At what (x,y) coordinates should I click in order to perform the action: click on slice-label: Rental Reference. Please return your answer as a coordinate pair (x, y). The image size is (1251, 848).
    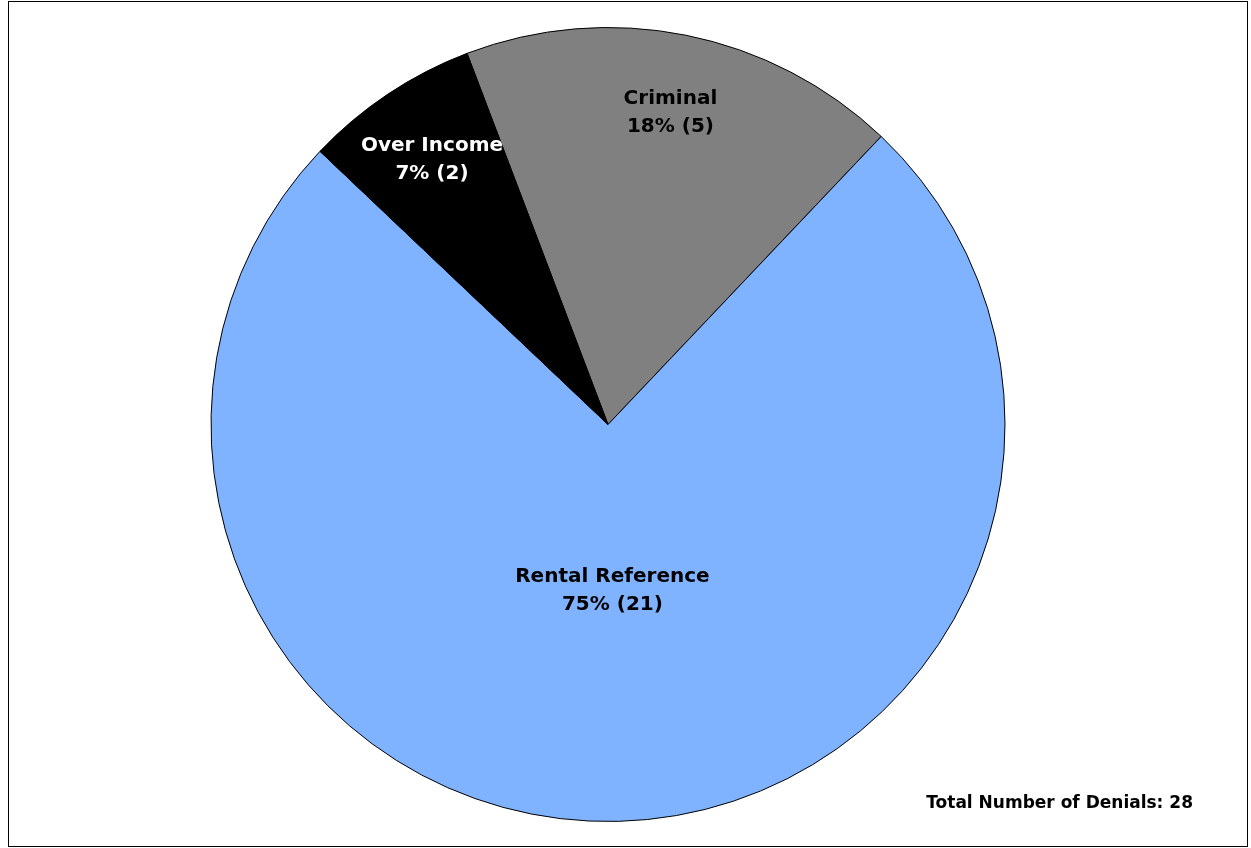
    Looking at the image, I should click on (612, 575).